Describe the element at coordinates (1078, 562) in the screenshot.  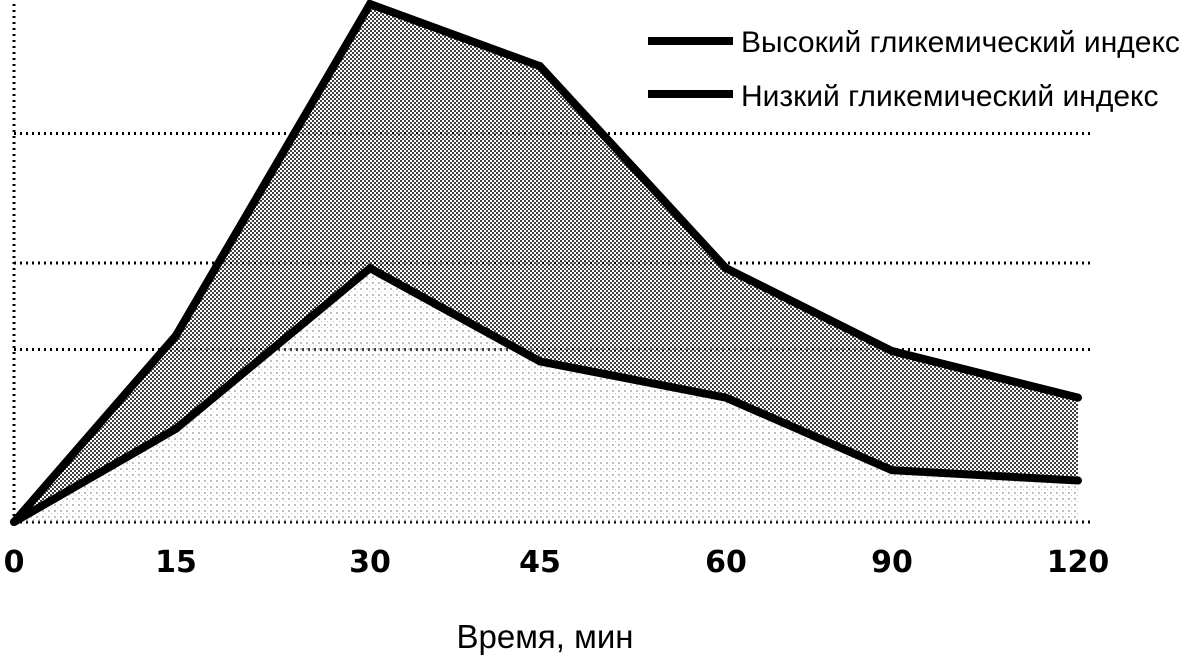
I see `x-tick-label-120: 120` at that location.